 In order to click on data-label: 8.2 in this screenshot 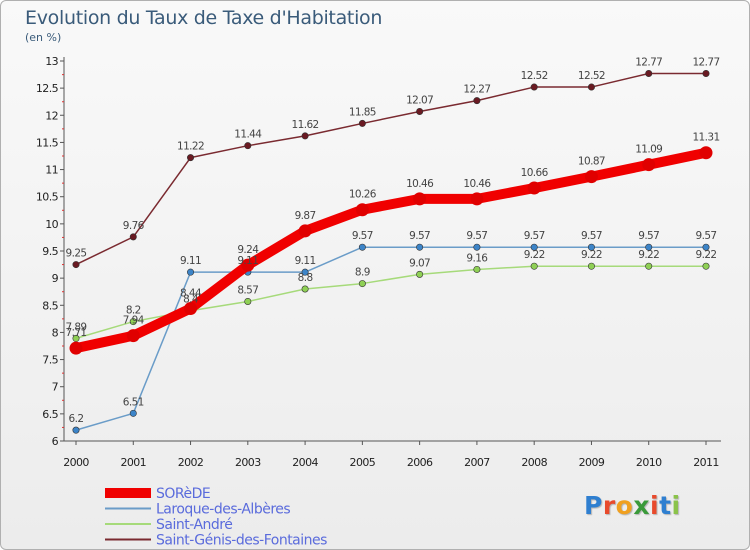, I will do `click(133, 311)`.